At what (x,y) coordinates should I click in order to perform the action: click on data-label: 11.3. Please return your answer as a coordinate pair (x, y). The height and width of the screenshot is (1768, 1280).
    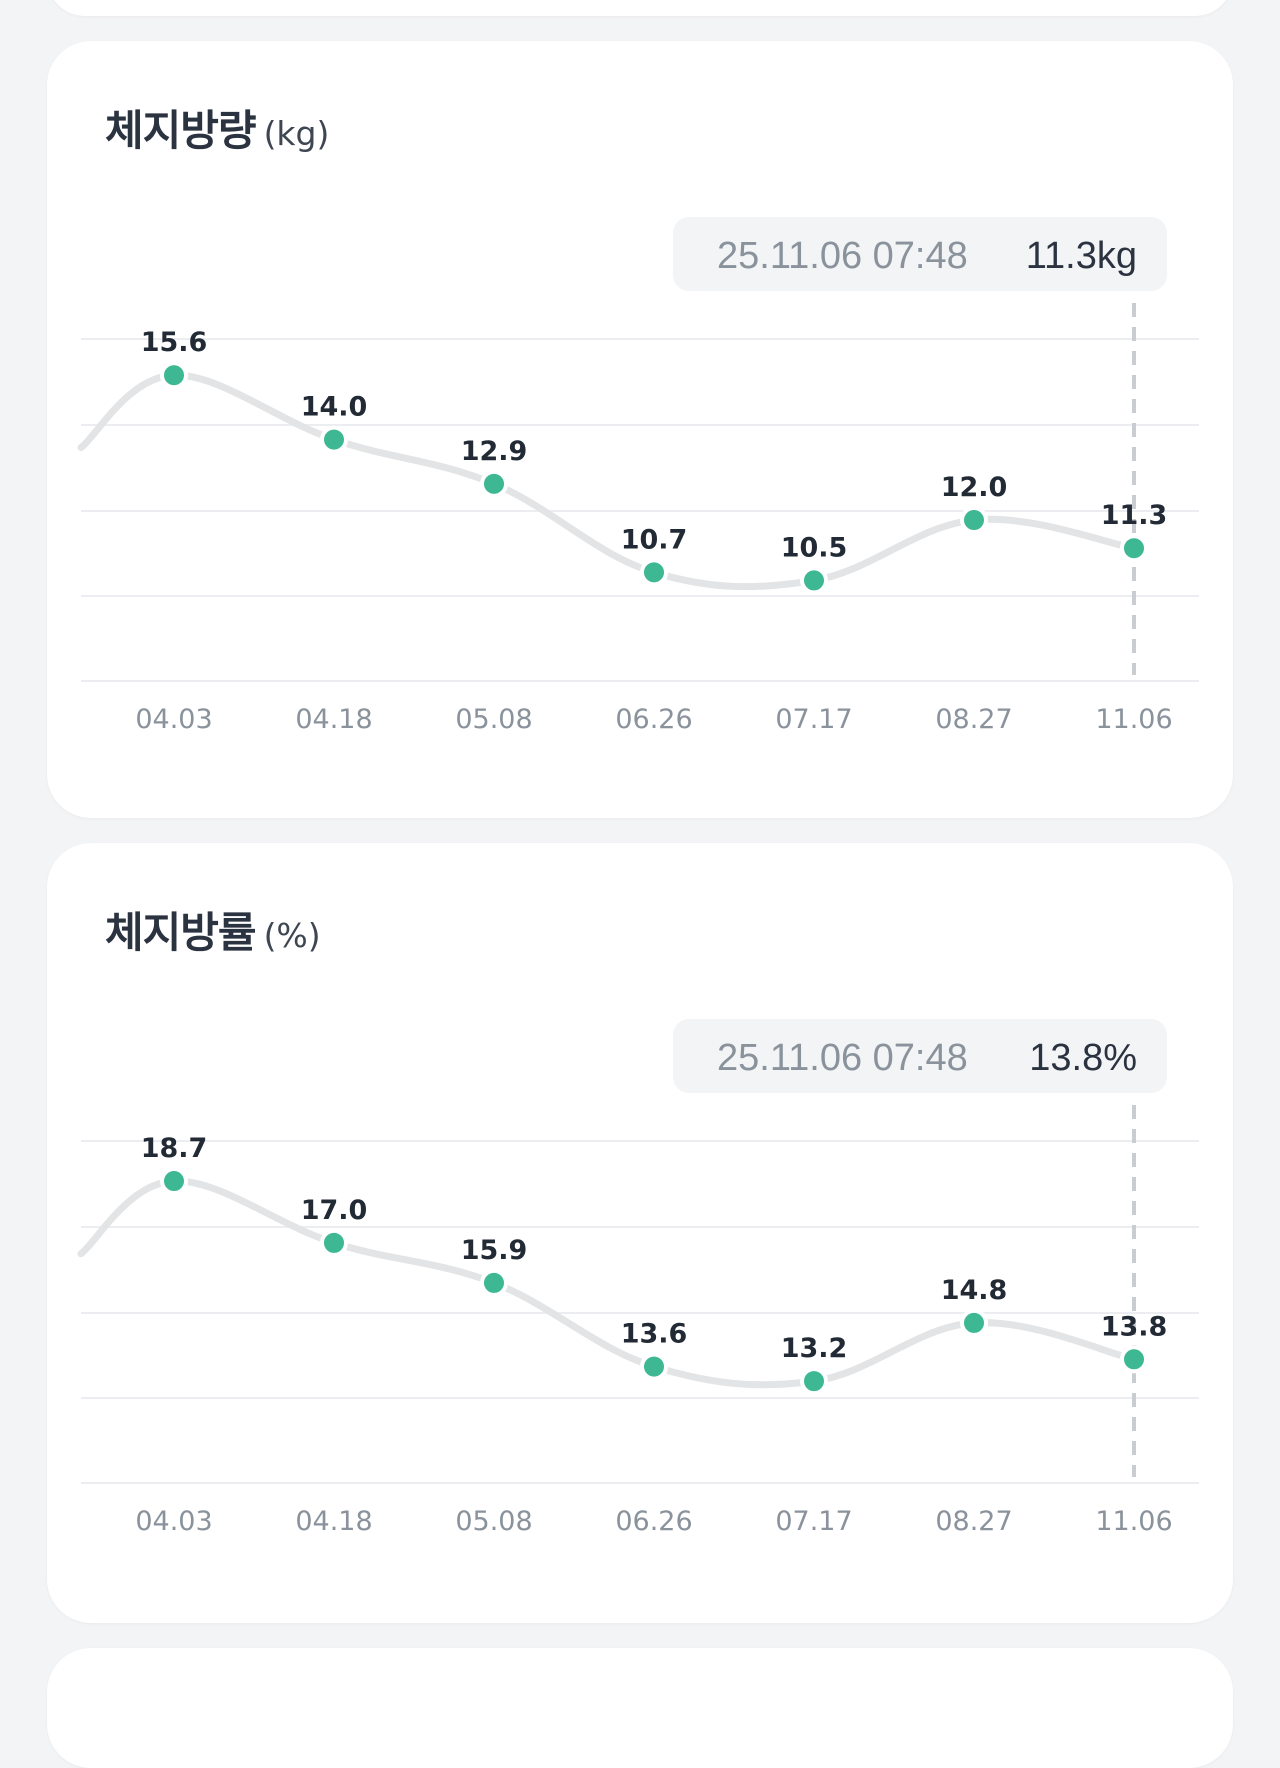
    Looking at the image, I should click on (1134, 515).